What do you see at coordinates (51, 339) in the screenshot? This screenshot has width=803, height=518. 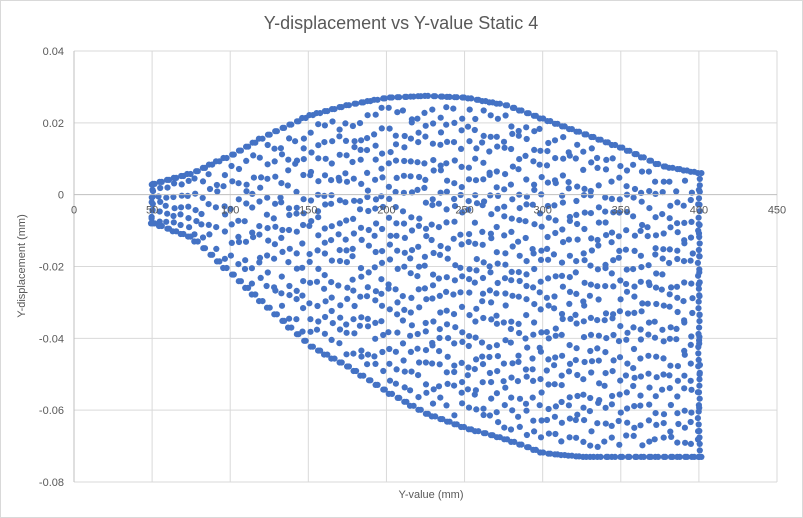 I see `y-tick-label: -0.04` at bounding box center [51, 339].